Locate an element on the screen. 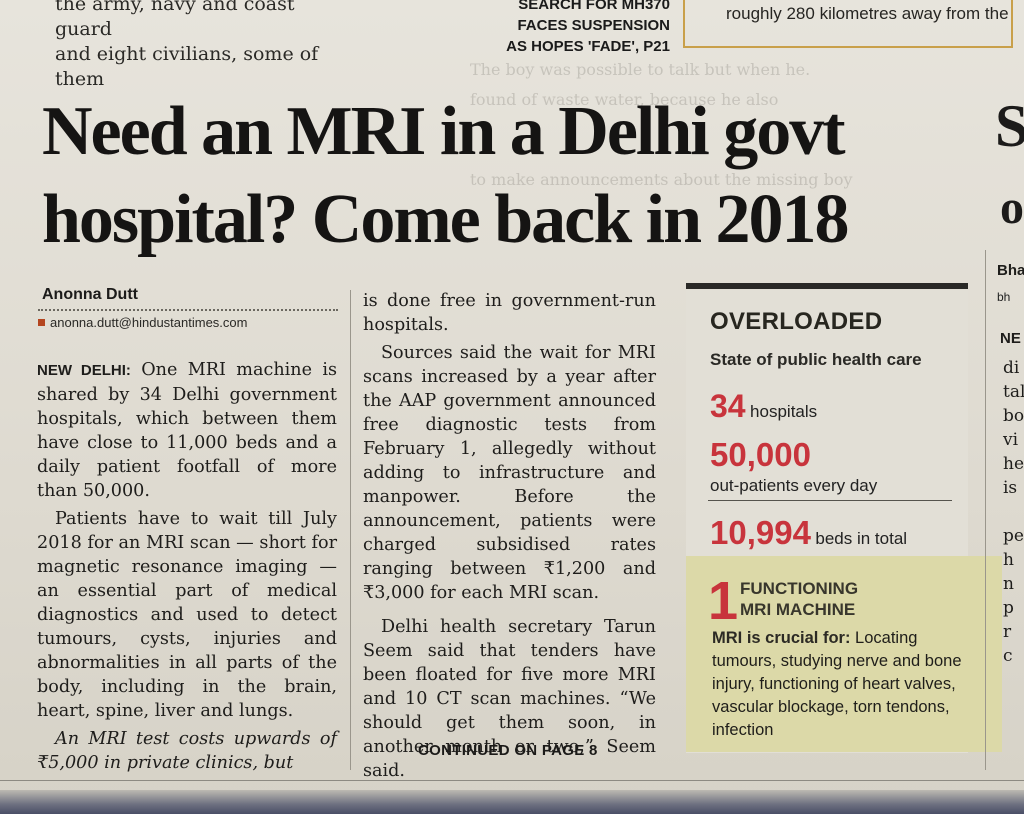 This screenshot has width=1024, height=814. stat-label: hospitals is located at coordinates (784, 411).